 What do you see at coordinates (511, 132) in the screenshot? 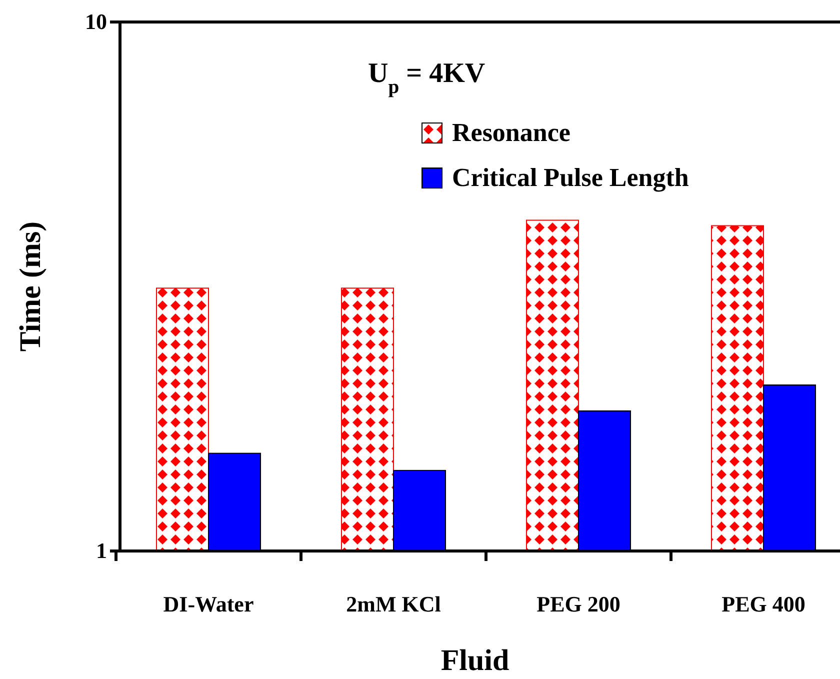
I see `legend-label: Resonance` at bounding box center [511, 132].